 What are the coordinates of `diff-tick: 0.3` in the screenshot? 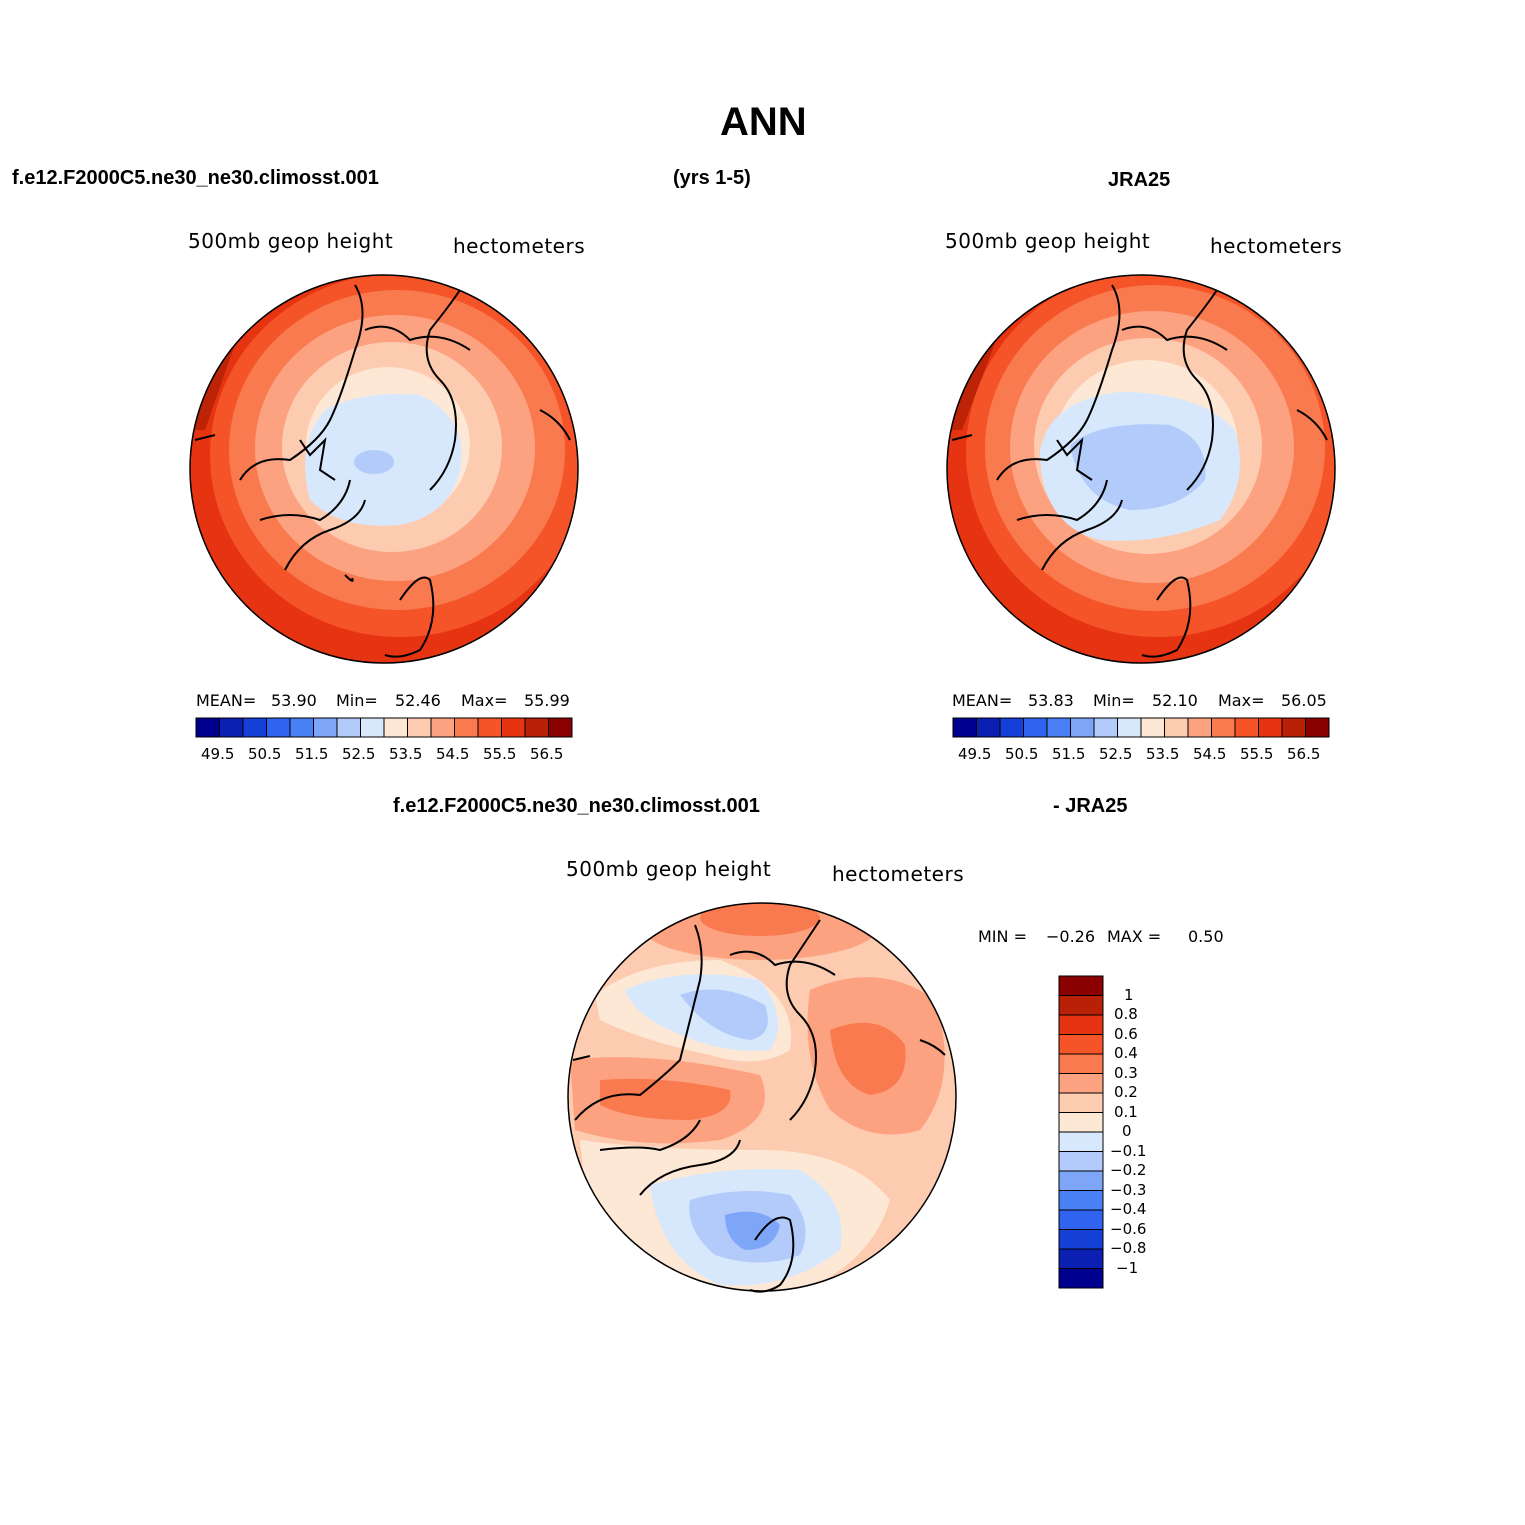 It's located at (1126, 1073).